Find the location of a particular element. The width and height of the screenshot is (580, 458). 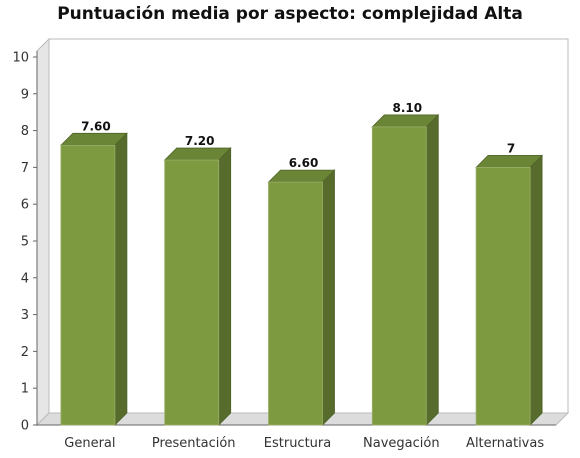

y-axis-ticks: 0 1 2 3 4 5 6 7 8 9 10 is located at coordinates (24, 242).